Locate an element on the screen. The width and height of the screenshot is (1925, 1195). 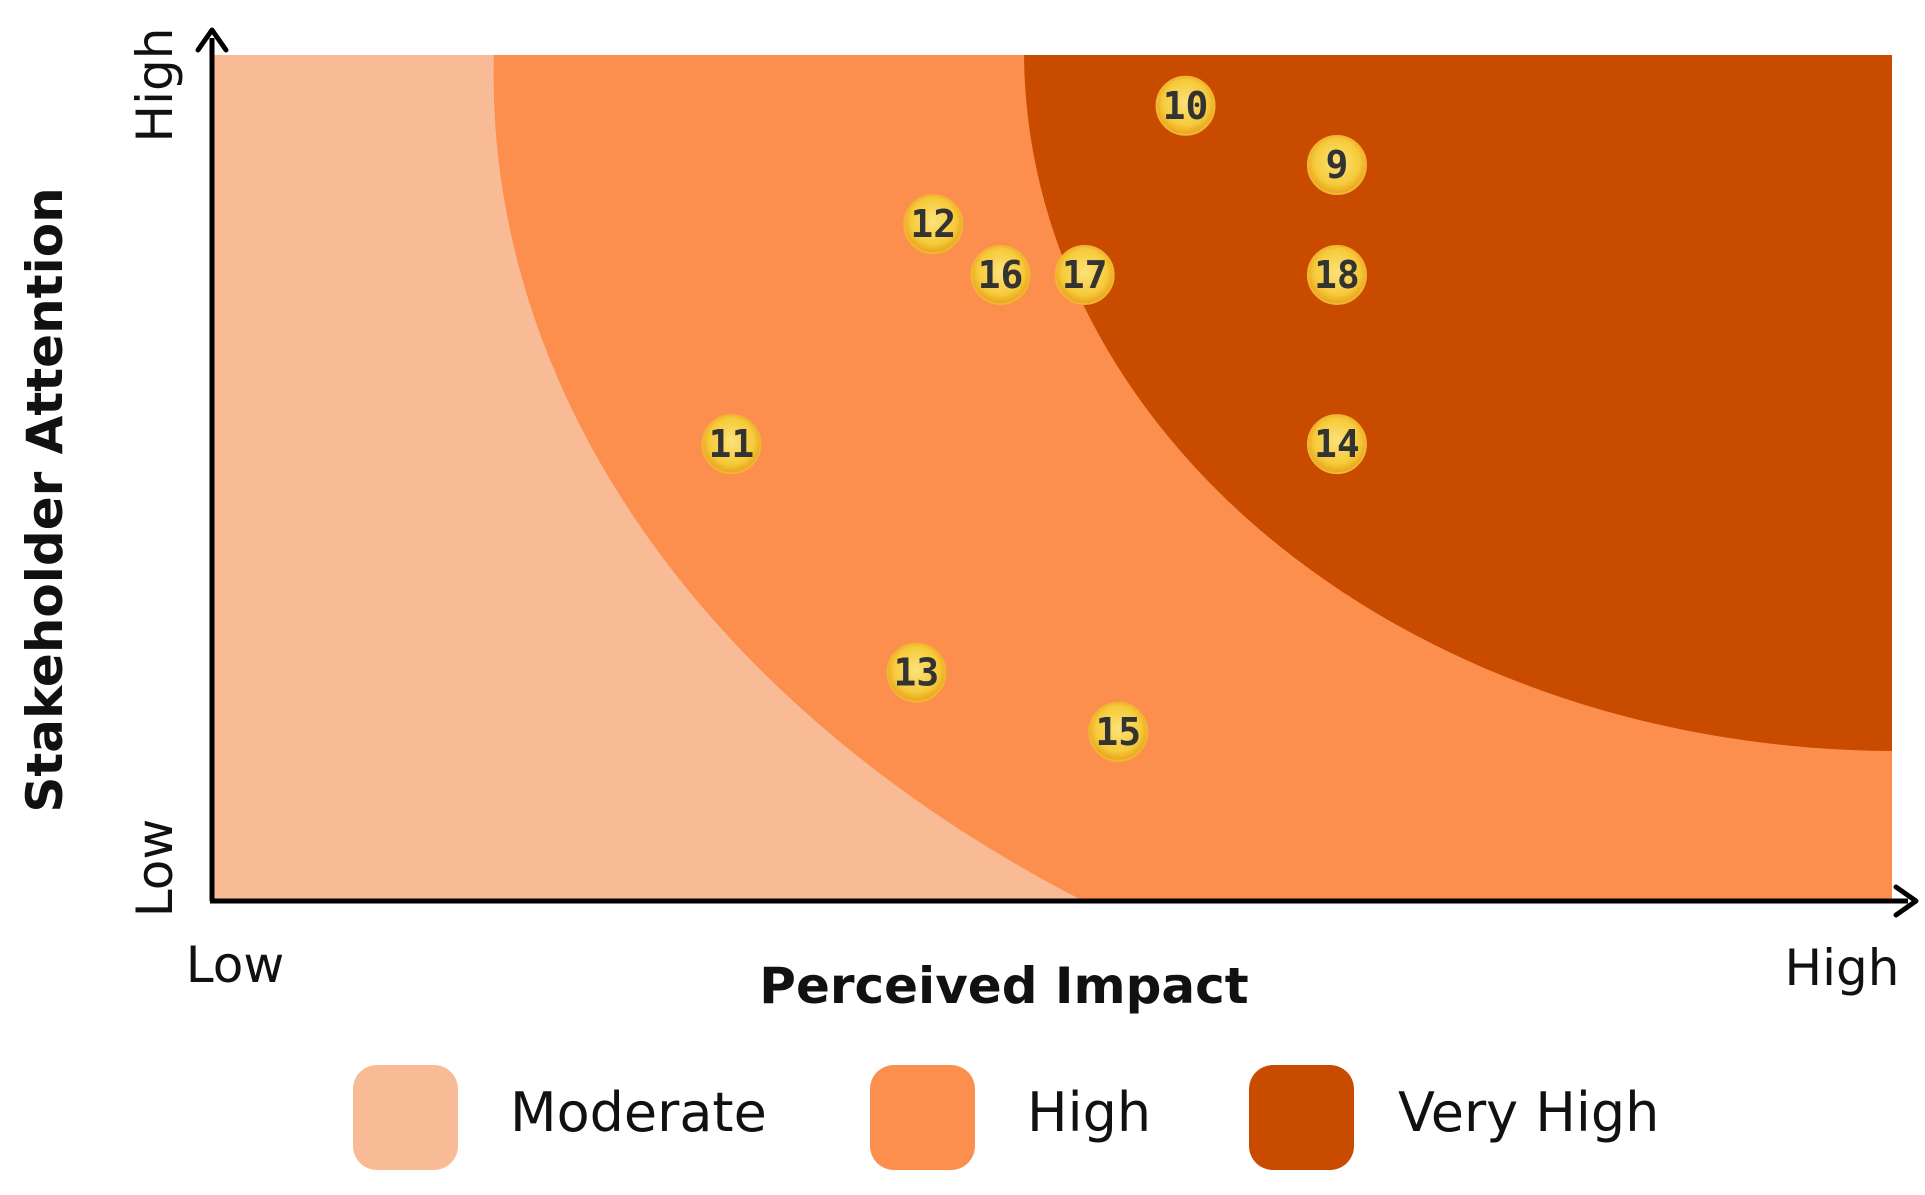
data-point-10: 10 is located at coordinates (1185, 105).